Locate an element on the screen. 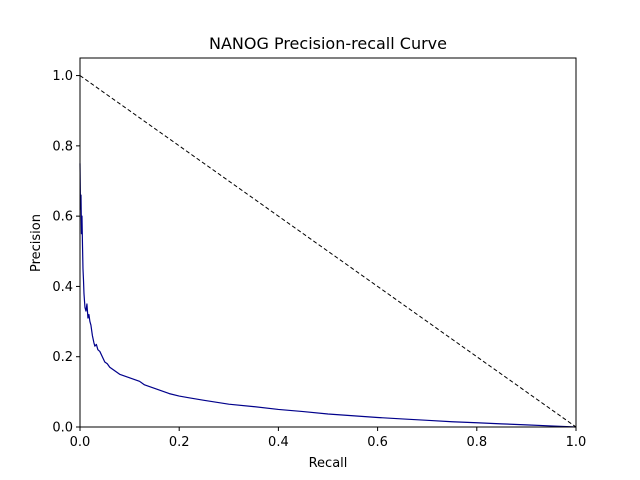 The width and height of the screenshot is (640, 480). y-tick-label: 0.2 is located at coordinates (62, 357).